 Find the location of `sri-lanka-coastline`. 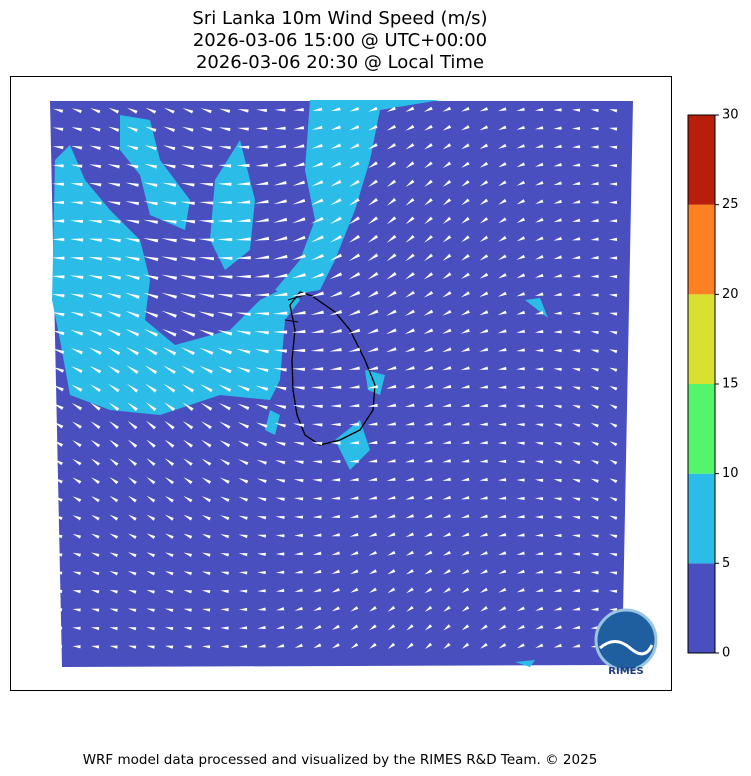

sri-lanka-coastline is located at coordinates (332, 368).